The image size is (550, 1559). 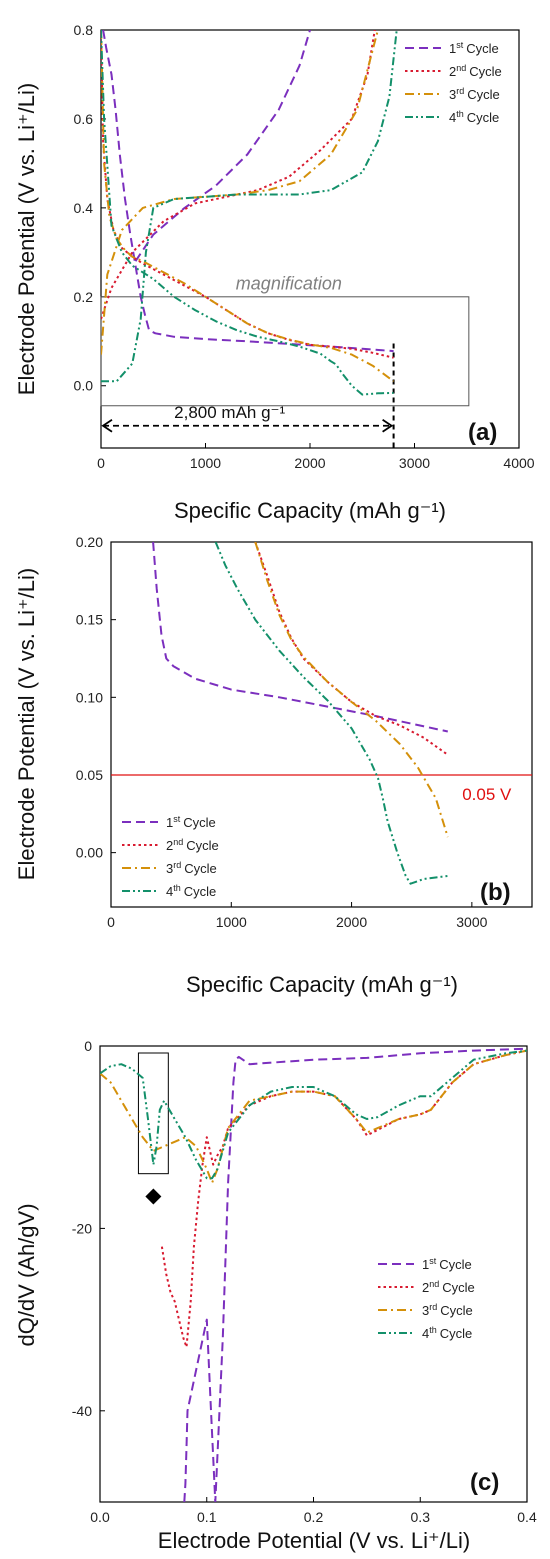 What do you see at coordinates (84, 208) in the screenshot?
I see `y-tick-label: 0.4` at bounding box center [84, 208].